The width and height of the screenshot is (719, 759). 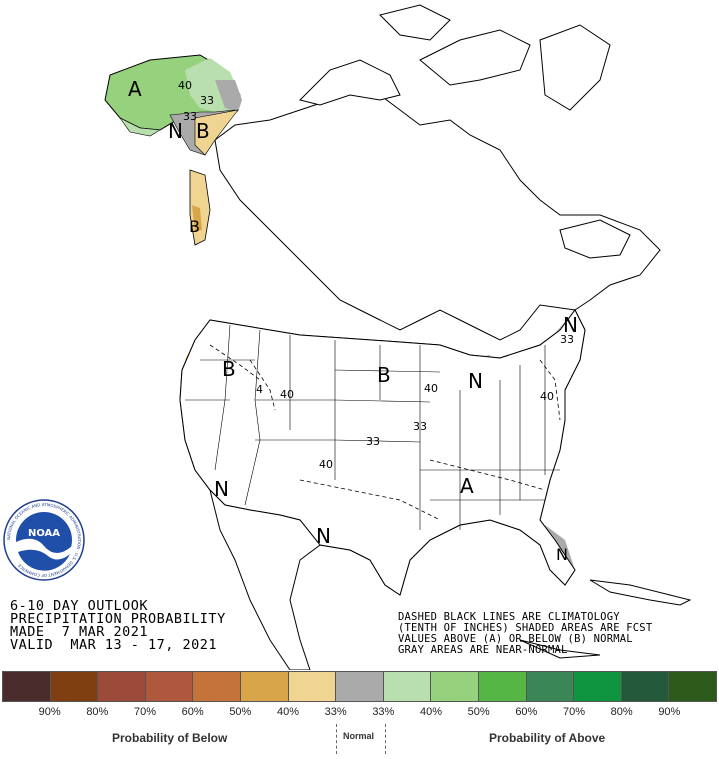 I want to click on note-line: GRAY AREAS ARE NEAR-NORMAL, so click(x=483, y=650).